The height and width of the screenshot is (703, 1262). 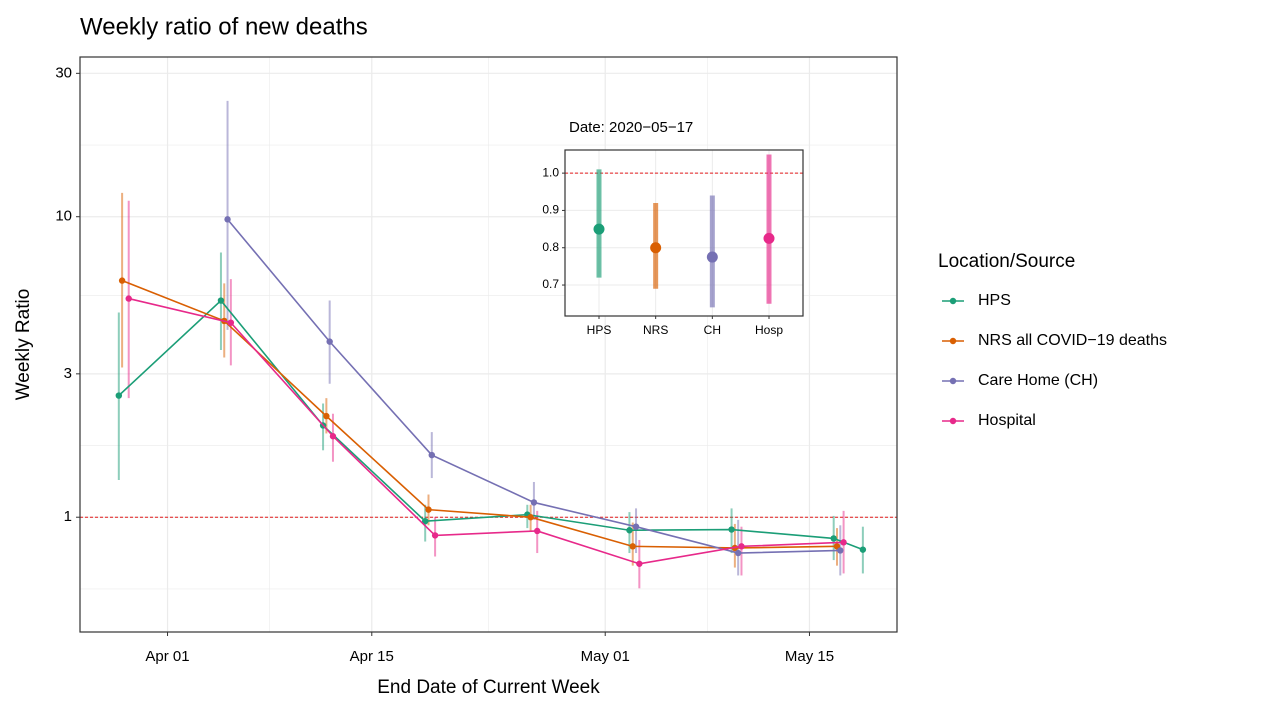 What do you see at coordinates (712, 330) in the screenshot?
I see `x-tick-label: CH` at bounding box center [712, 330].